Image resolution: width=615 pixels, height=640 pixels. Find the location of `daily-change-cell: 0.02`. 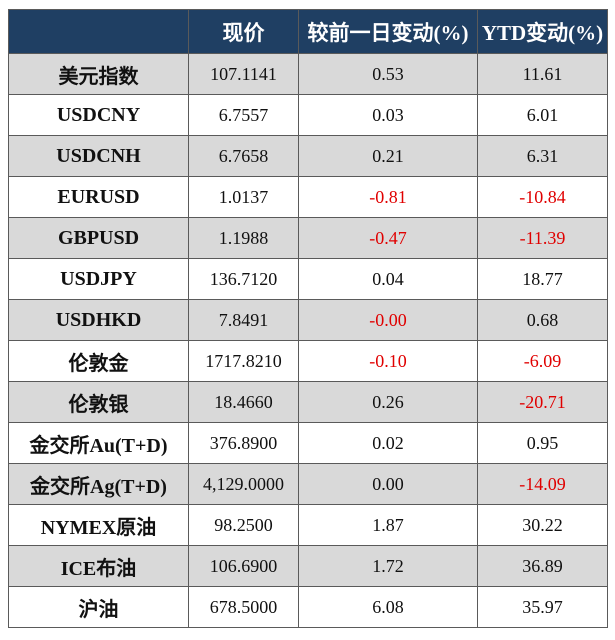

daily-change-cell: 0.02 is located at coordinates (388, 443).